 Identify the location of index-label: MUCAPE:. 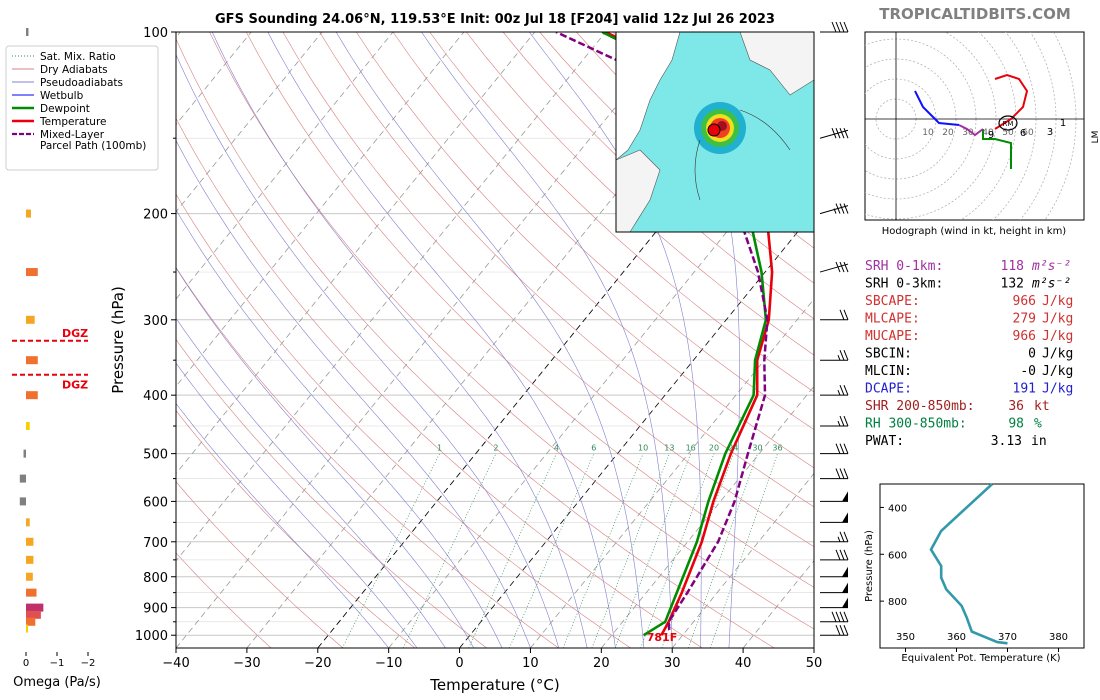
(892, 336).